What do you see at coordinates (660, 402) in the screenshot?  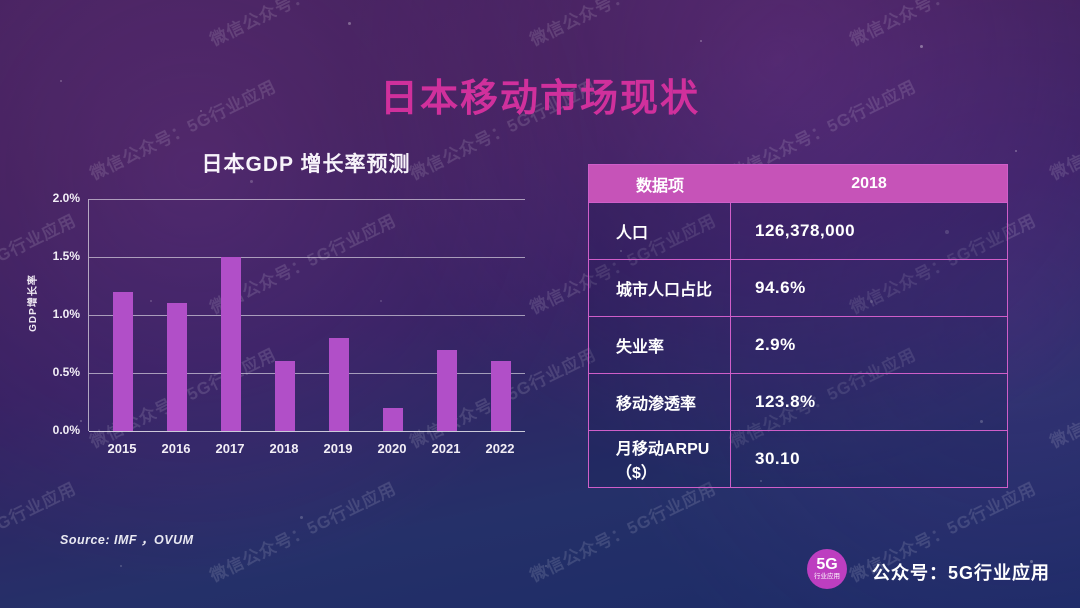 I see `table-cell-label: 移动渗透率` at bounding box center [660, 402].